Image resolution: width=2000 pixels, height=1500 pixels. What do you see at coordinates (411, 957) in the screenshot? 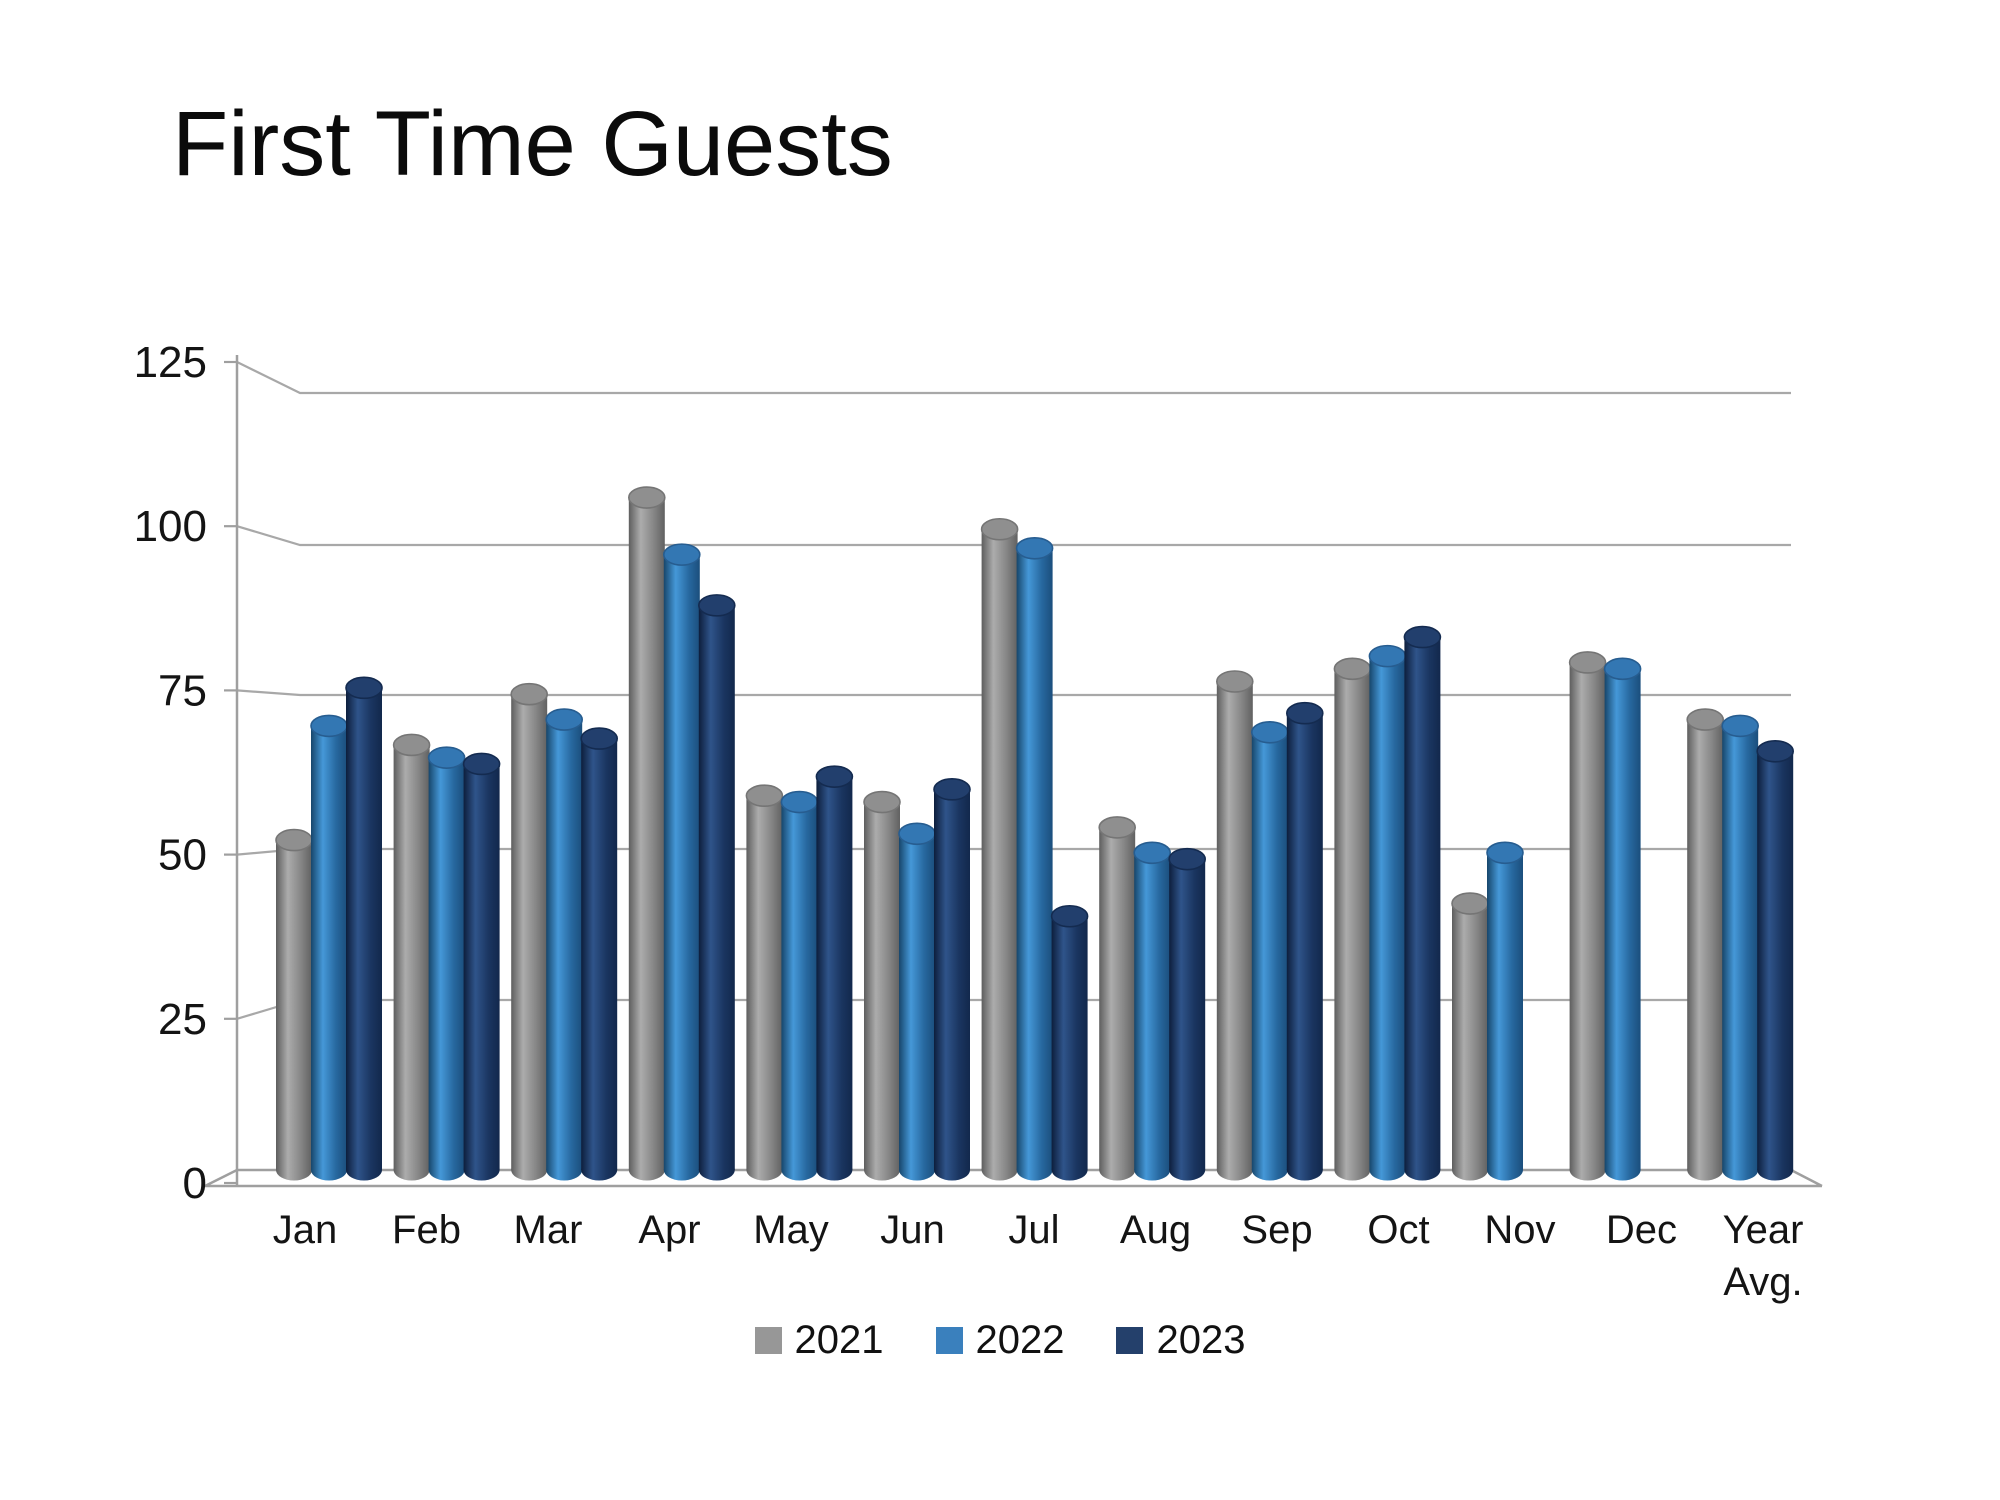
I see `bar-2021-Feb` at bounding box center [411, 957].